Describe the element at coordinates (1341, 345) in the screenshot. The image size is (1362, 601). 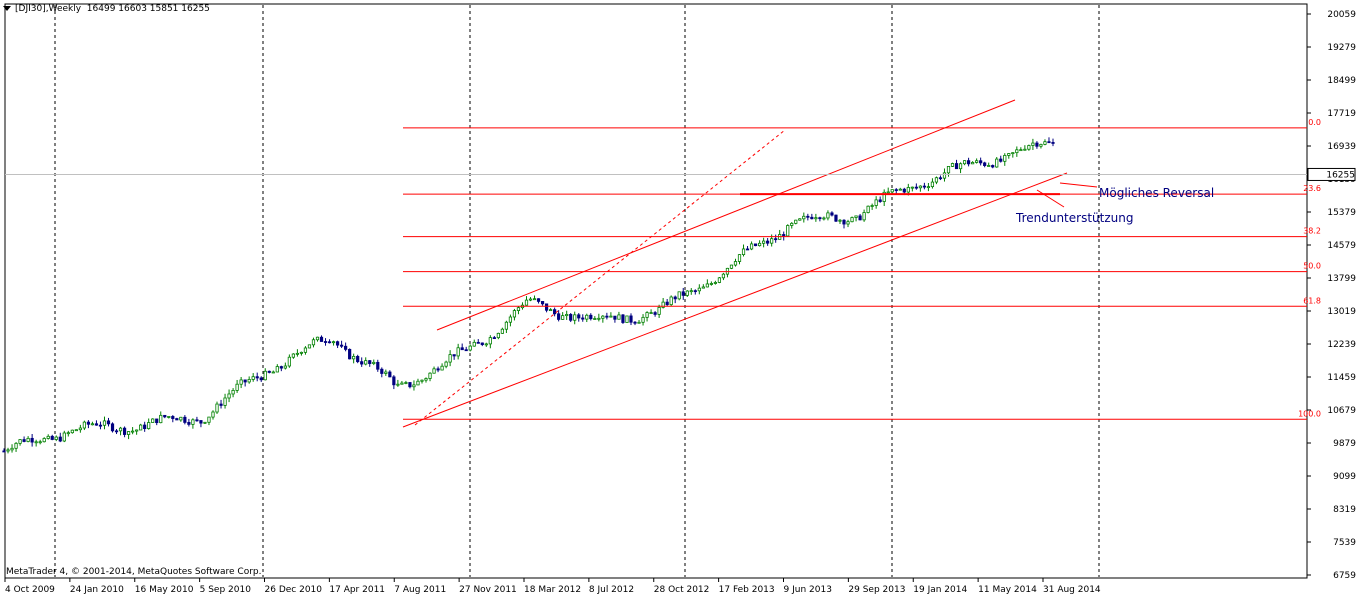
I see `y-tick-label: 12239` at that location.